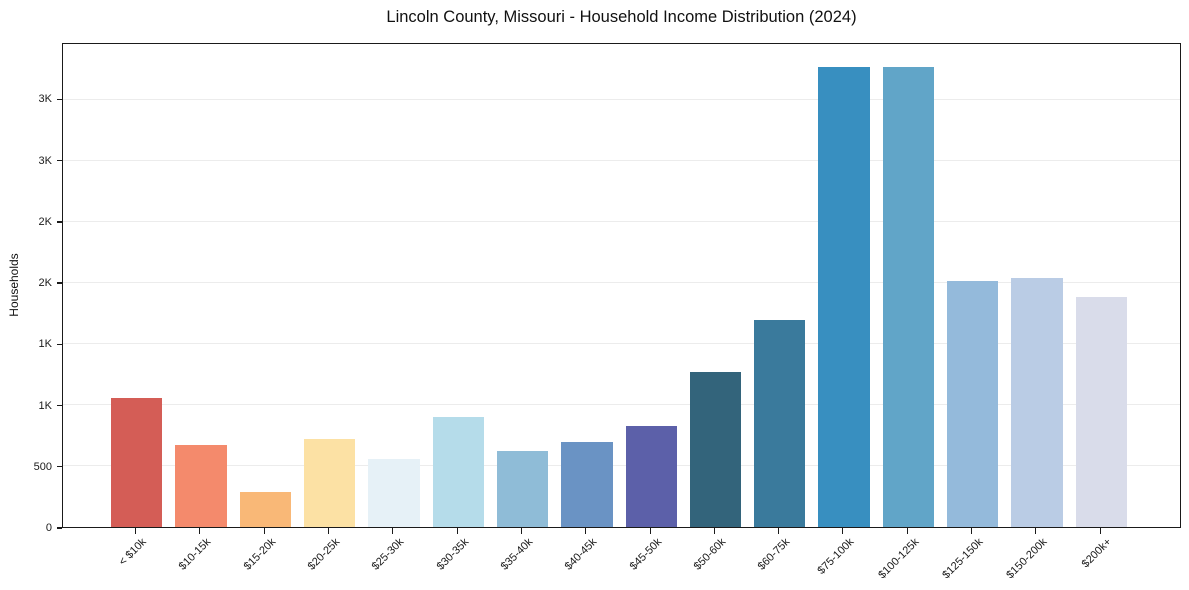  What do you see at coordinates (651, 476) in the screenshot?
I see `bar-$45-50k` at bounding box center [651, 476].